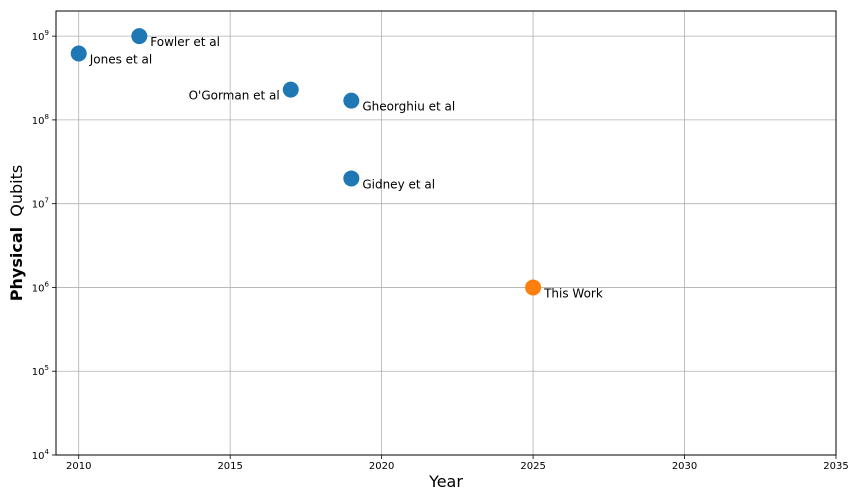 Image resolution: width=860 pixels, height=502 pixels. What do you see at coordinates (445, 481) in the screenshot?
I see `x-axis-title: Year` at bounding box center [445, 481].